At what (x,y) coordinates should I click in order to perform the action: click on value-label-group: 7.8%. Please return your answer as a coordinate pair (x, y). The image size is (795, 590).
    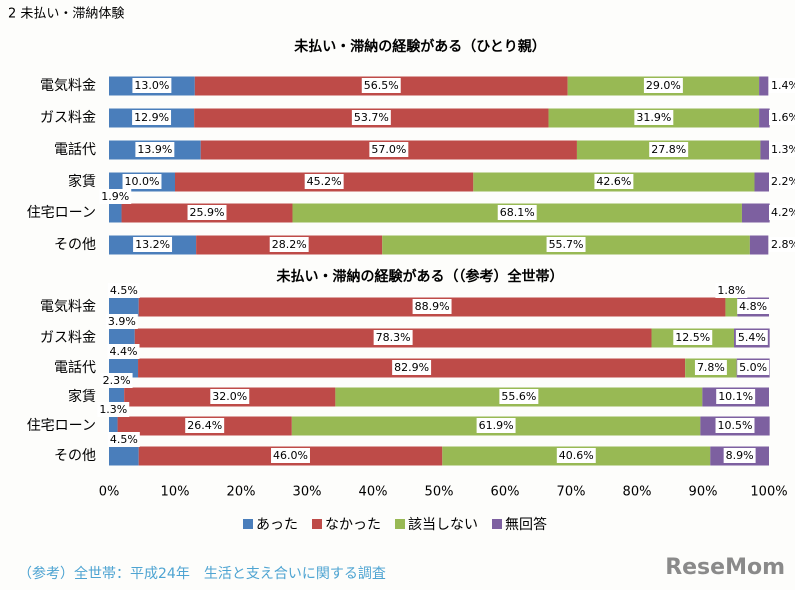
    Looking at the image, I should click on (710, 367).